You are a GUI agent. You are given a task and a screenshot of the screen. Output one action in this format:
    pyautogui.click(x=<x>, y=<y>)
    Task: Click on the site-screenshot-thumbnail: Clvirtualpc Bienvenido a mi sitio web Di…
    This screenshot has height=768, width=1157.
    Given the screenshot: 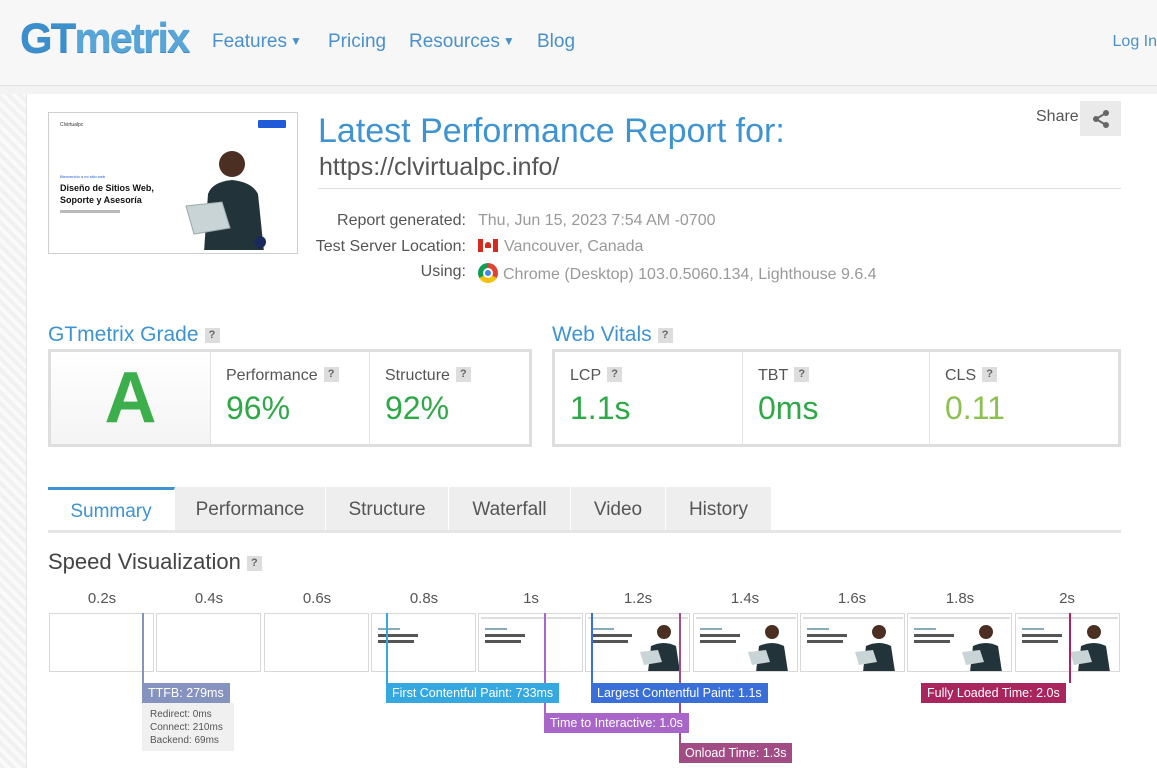 What is the action you would take?
    pyautogui.click(x=173, y=183)
    